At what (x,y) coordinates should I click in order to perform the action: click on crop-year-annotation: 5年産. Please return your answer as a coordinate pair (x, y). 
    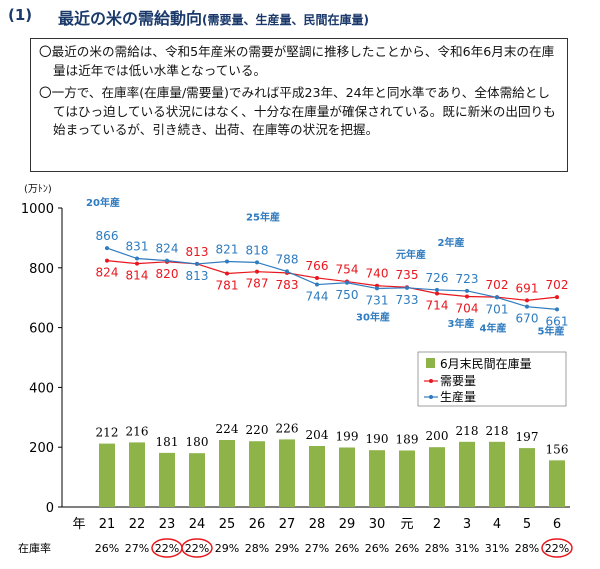
    Looking at the image, I should click on (551, 331).